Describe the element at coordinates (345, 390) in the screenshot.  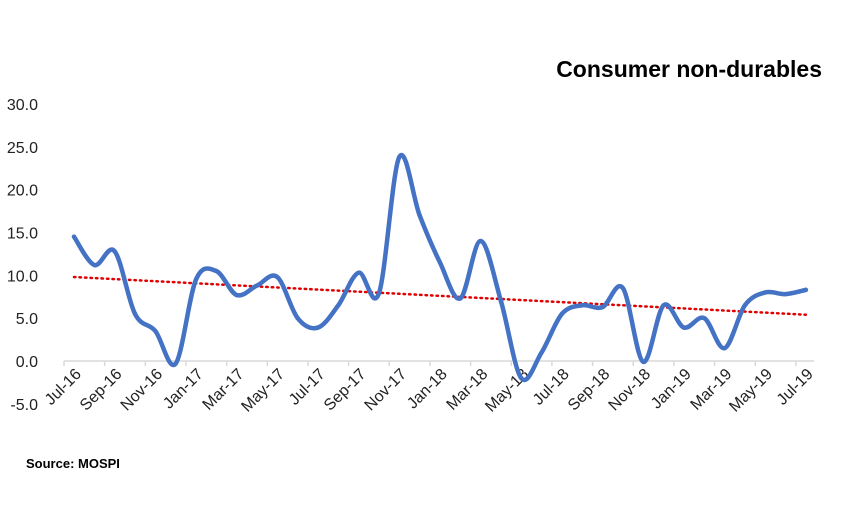
I see `x-tick-label: Sep-17` at that location.